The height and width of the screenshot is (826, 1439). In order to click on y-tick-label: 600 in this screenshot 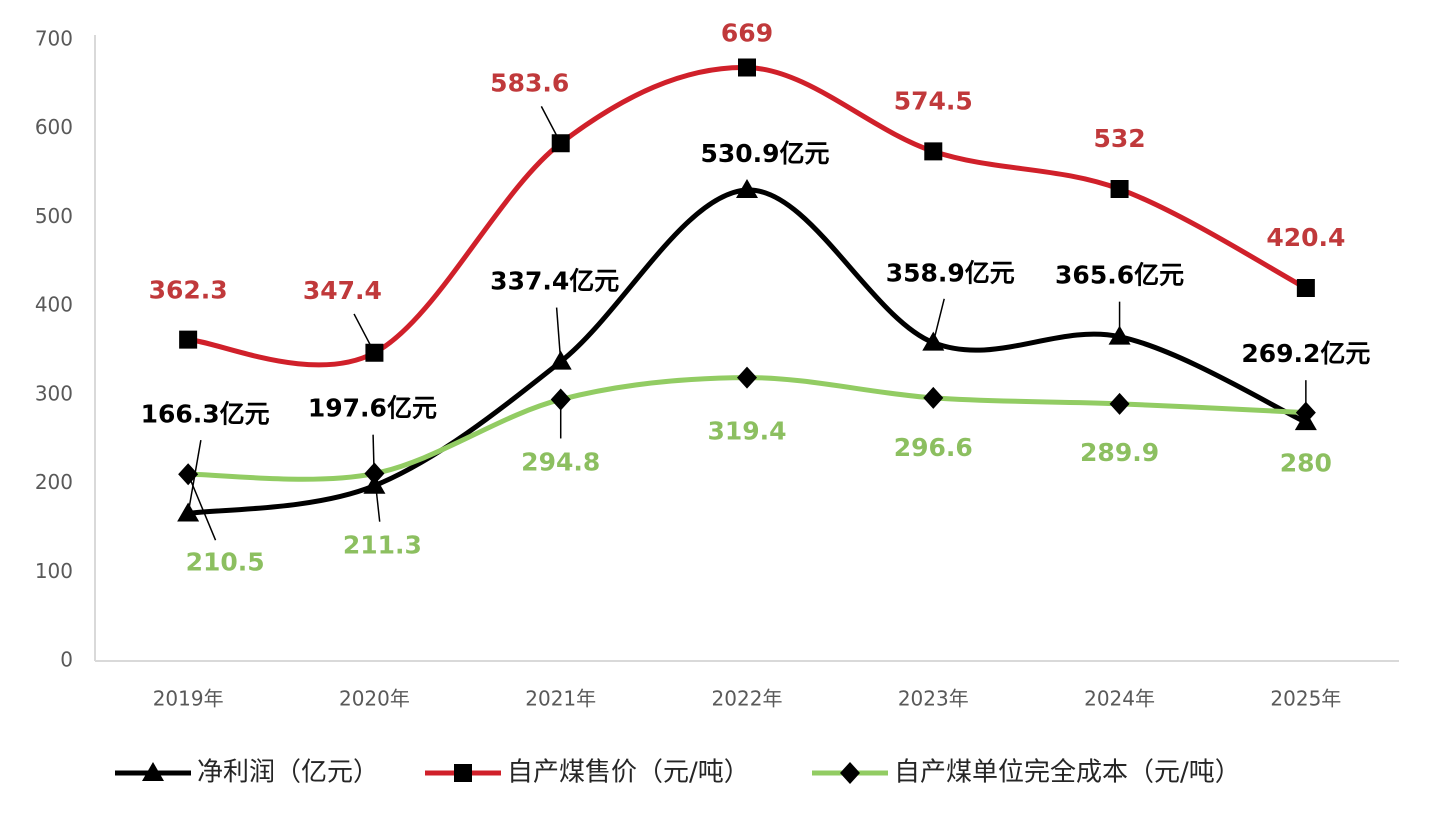, I will do `click(54, 127)`.